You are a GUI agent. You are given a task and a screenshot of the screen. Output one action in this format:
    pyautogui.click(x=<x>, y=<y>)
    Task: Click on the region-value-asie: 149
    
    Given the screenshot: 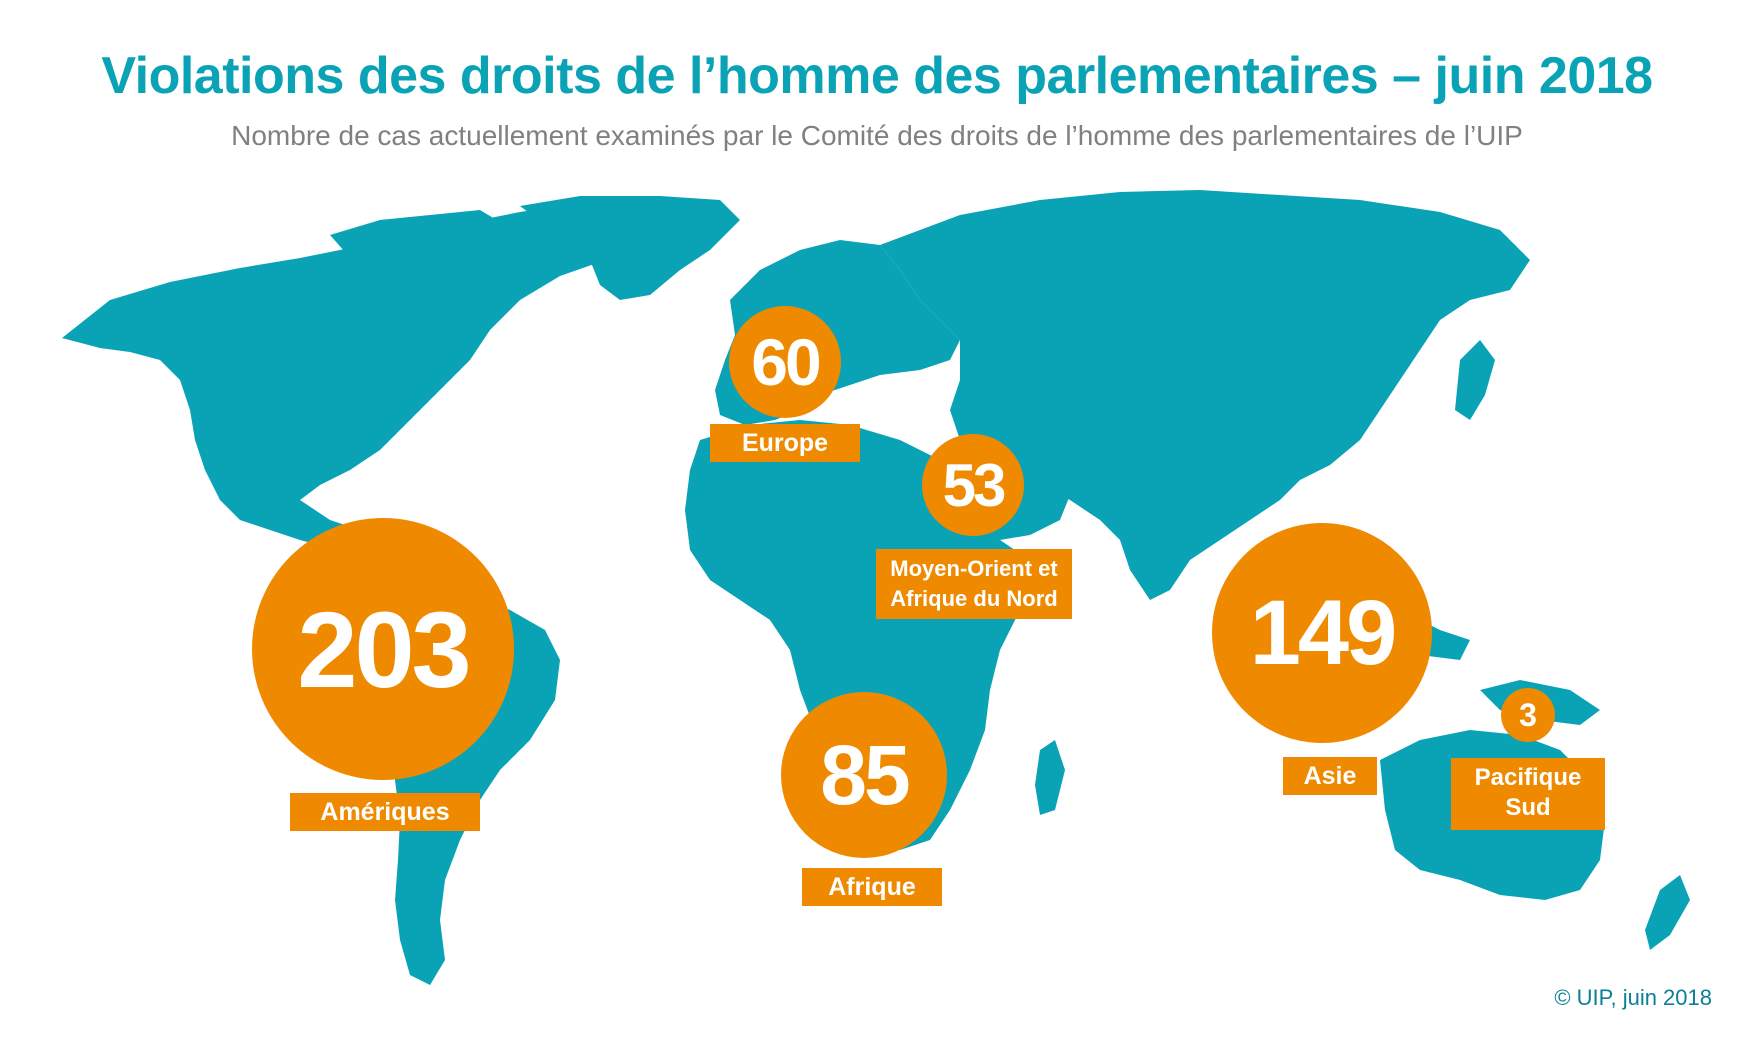 What is the action you would take?
    pyautogui.click(x=1323, y=632)
    